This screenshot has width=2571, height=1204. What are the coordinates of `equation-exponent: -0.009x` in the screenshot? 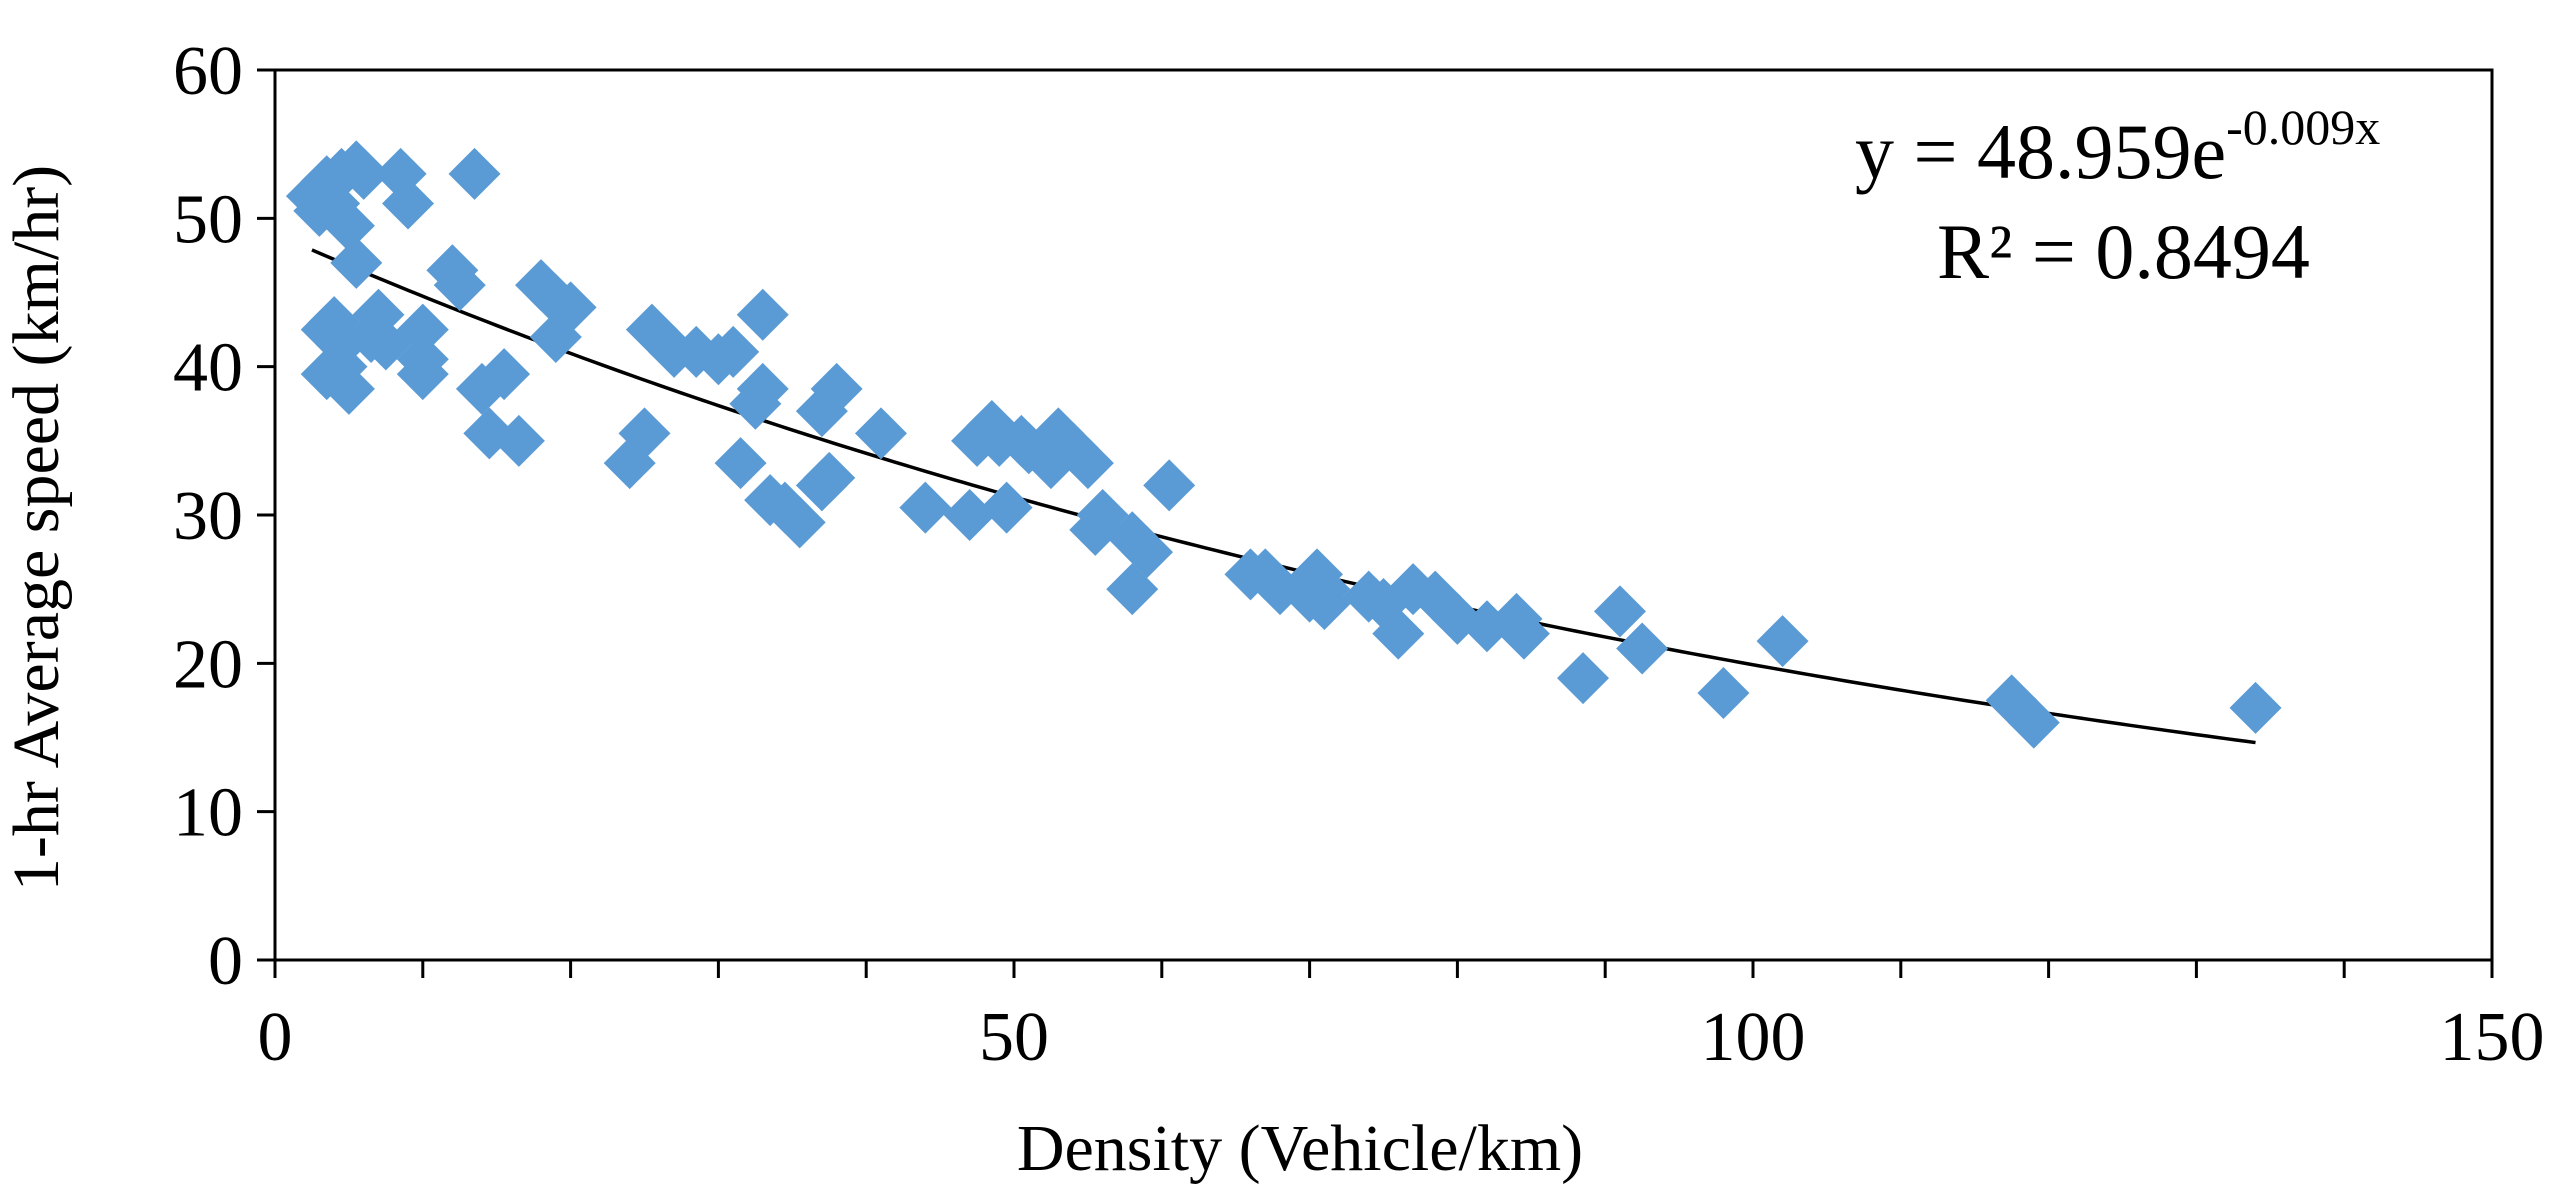 It's located at (2303, 127).